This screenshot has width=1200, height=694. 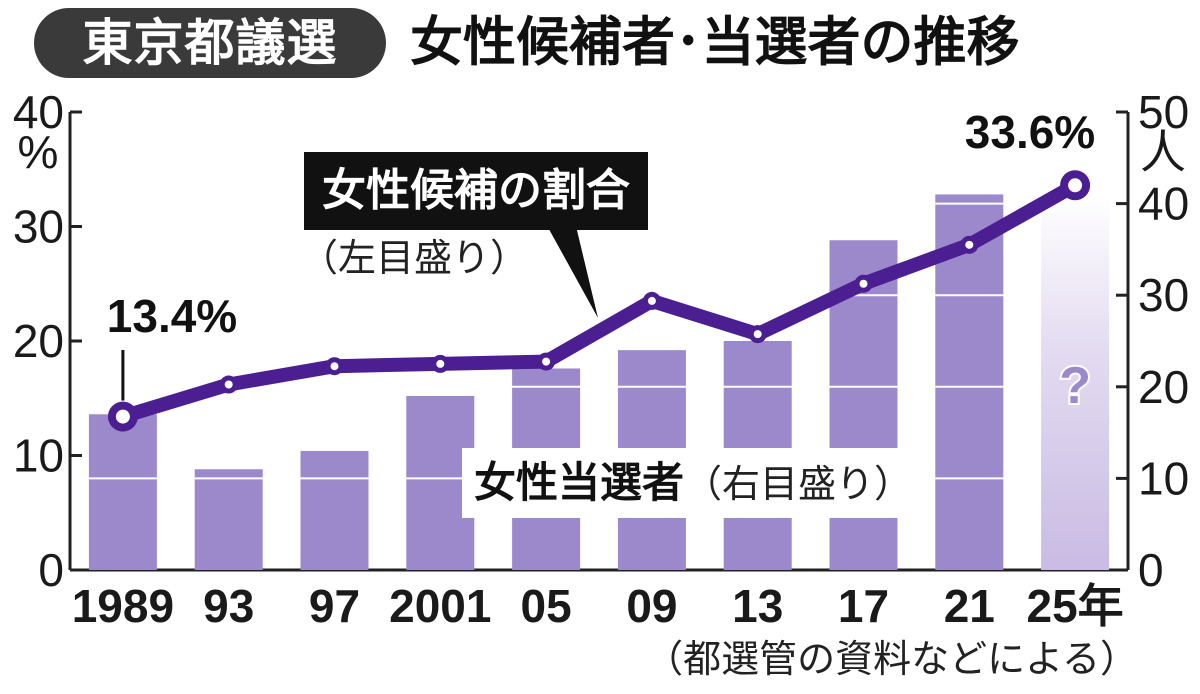 What do you see at coordinates (334, 606) in the screenshot?
I see `x-axis-tick-label: 97` at bounding box center [334, 606].